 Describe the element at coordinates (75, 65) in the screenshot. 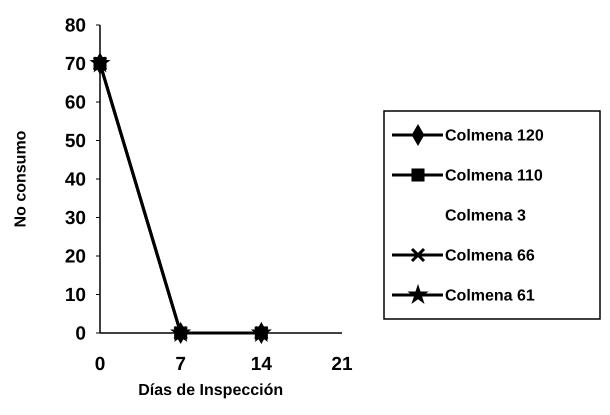

I see `y-tick-label: 70` at that location.